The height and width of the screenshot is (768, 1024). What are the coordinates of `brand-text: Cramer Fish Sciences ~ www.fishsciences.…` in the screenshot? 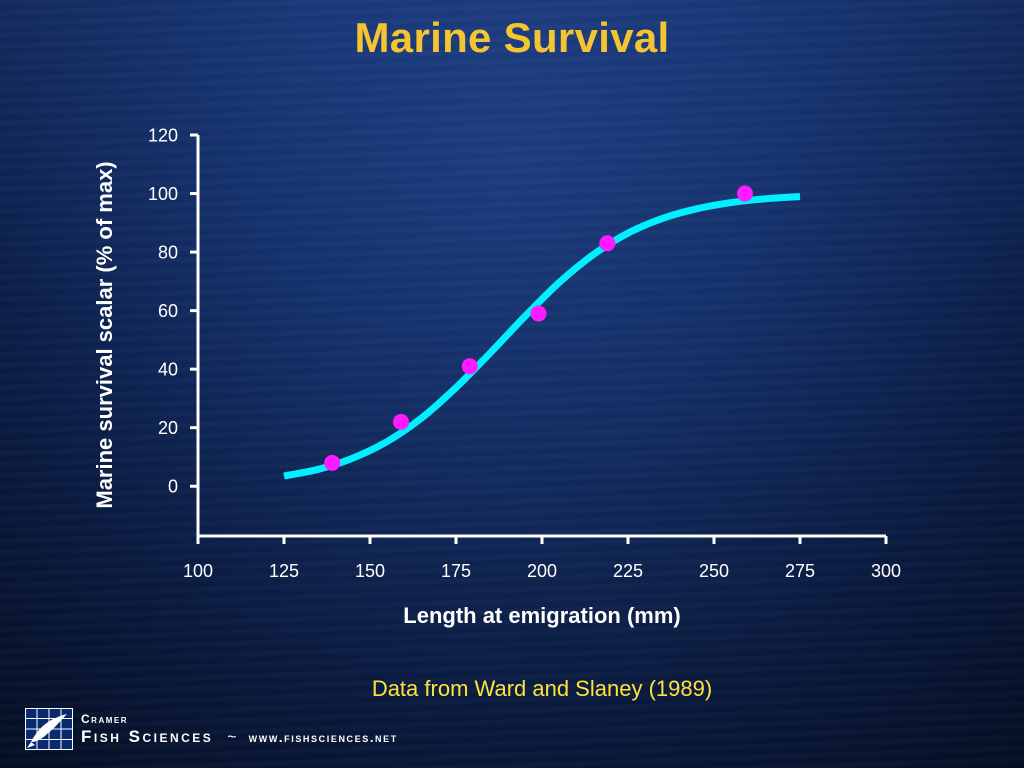 It's located at (239, 729).